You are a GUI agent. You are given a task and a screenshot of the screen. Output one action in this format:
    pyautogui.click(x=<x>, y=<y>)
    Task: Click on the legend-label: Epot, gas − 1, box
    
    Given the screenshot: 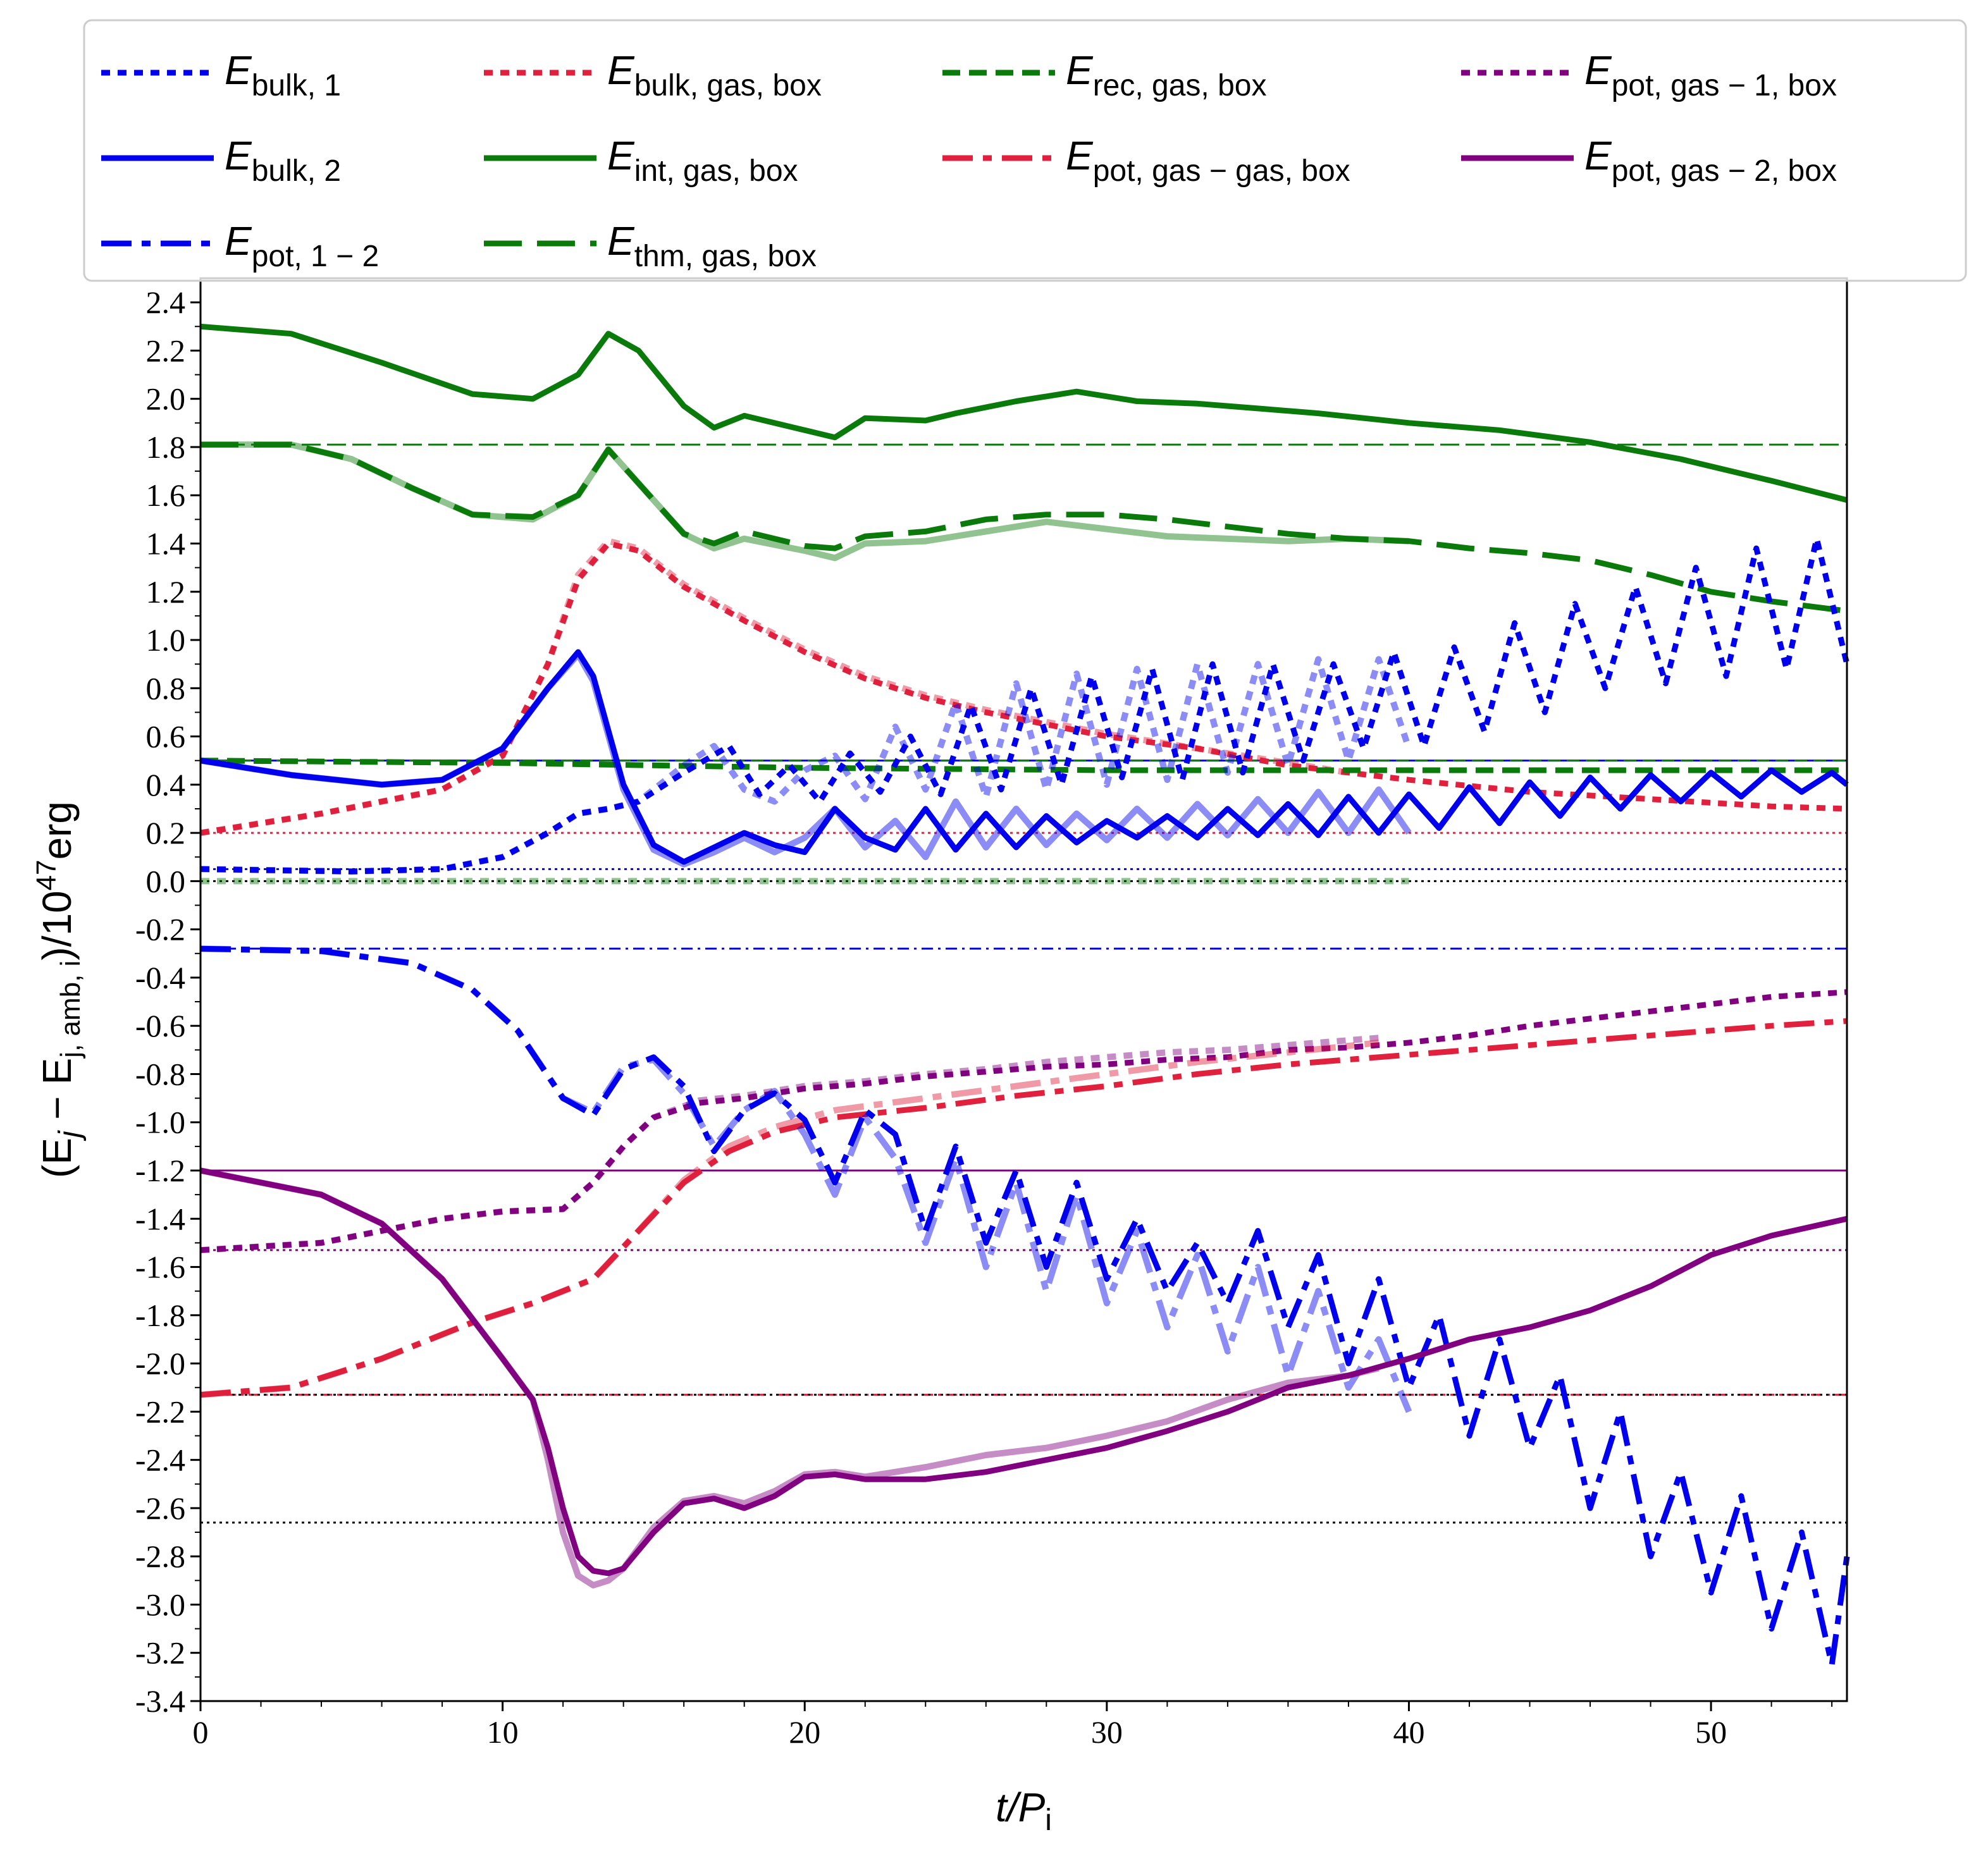 What is the action you would take?
    pyautogui.click(x=1710, y=74)
    